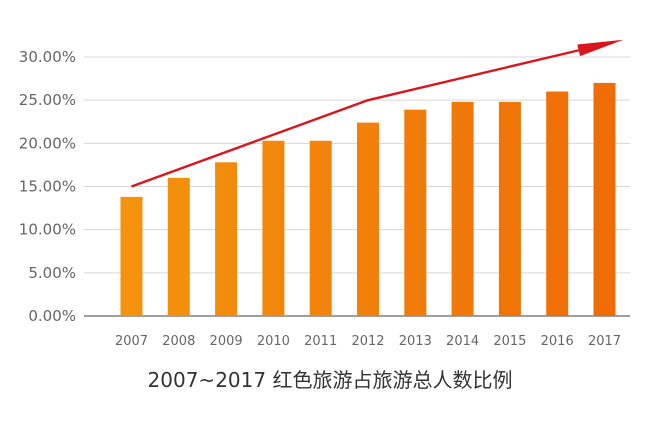 The image size is (660, 422). I want to click on x-tick-label: 2009, so click(226, 341).